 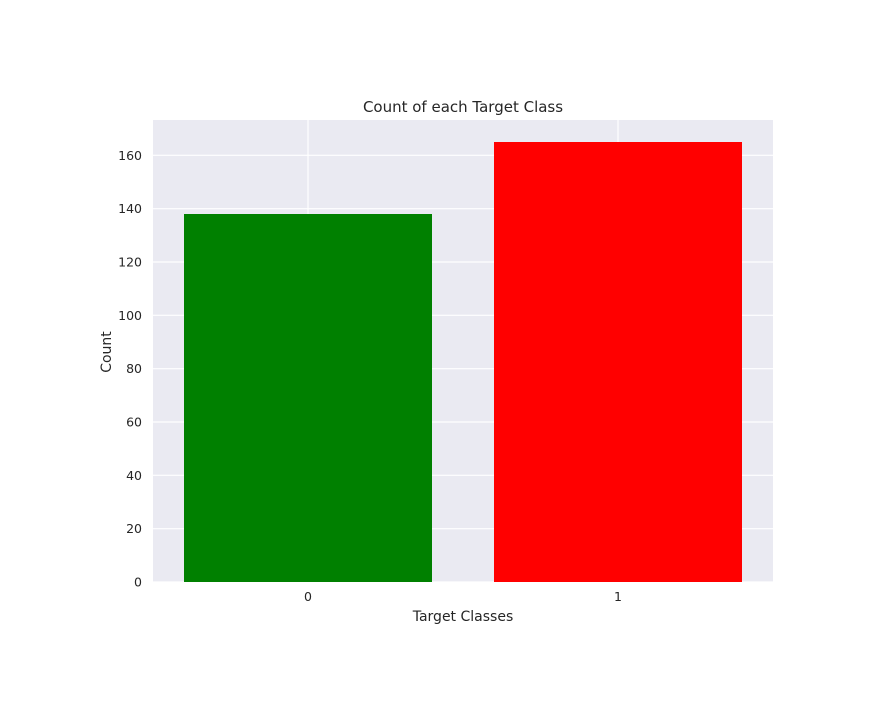 What do you see at coordinates (107, 352) in the screenshot?
I see `y-axis-label: Count` at bounding box center [107, 352].